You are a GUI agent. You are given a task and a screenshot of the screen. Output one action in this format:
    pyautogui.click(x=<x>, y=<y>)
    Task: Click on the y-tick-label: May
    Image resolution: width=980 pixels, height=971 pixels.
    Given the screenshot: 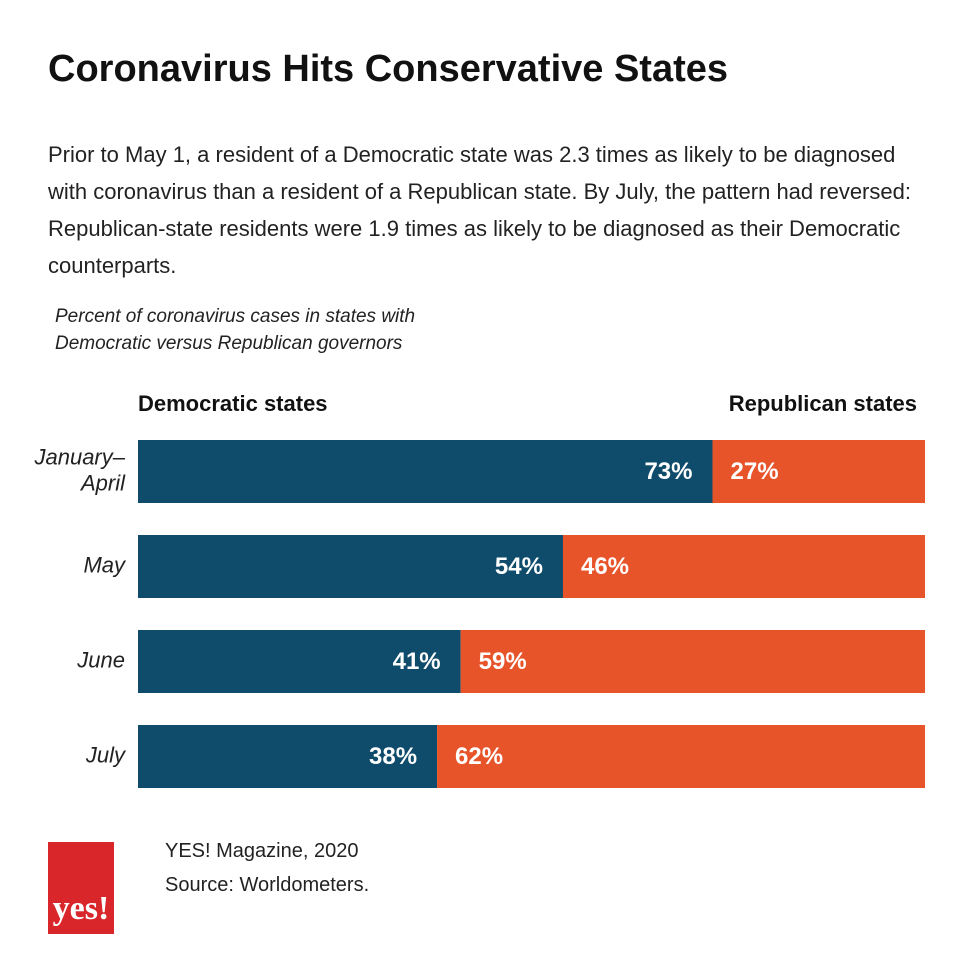 What is the action you would take?
    pyautogui.click(x=105, y=564)
    